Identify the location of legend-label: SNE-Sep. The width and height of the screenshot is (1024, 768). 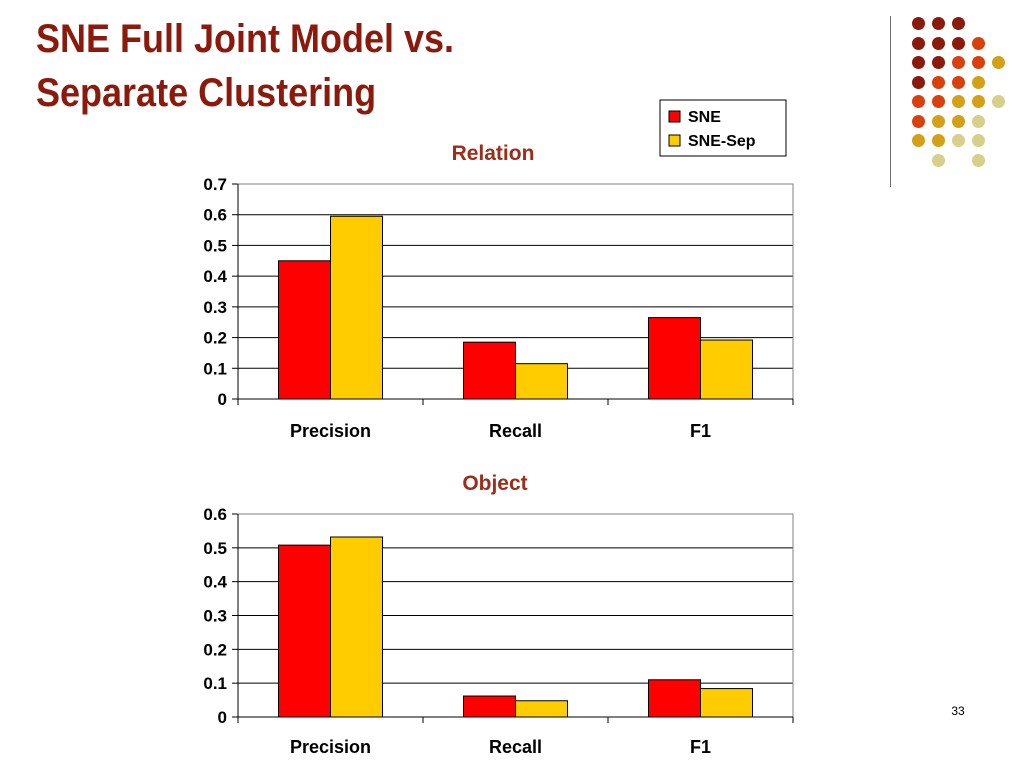
(722, 141).